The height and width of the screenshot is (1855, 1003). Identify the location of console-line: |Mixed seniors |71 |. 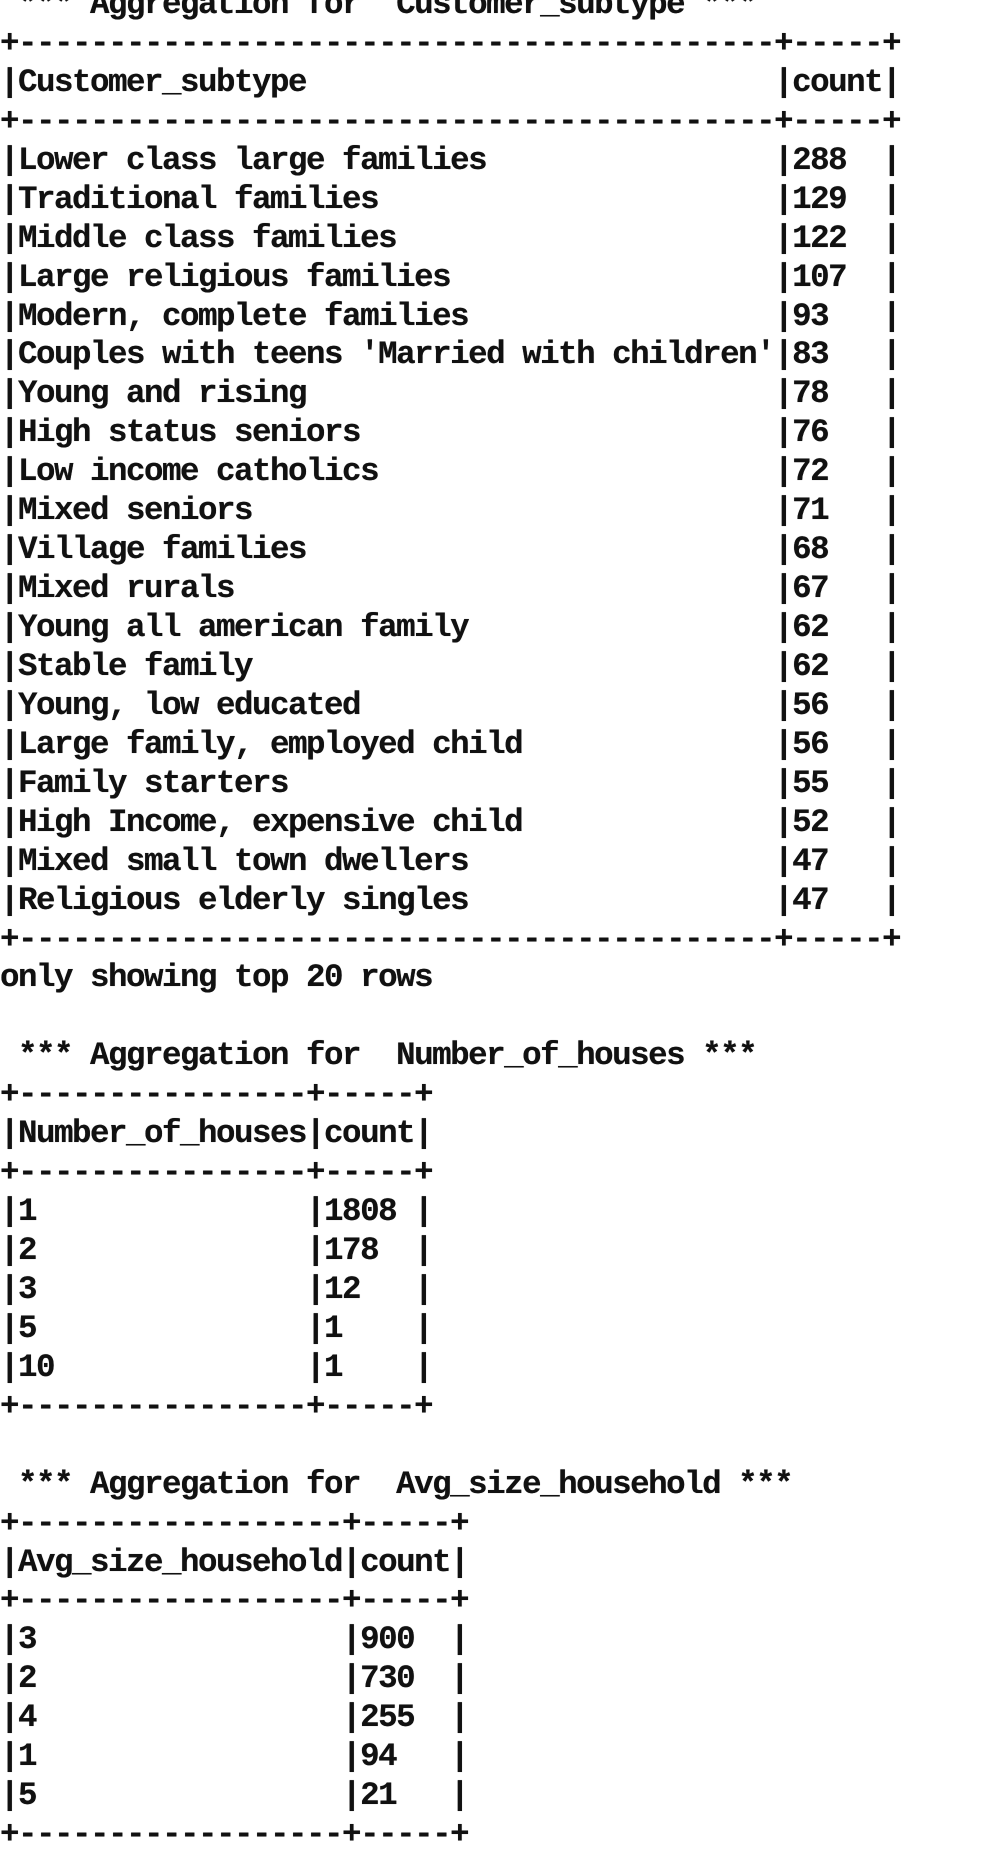
(451, 511).